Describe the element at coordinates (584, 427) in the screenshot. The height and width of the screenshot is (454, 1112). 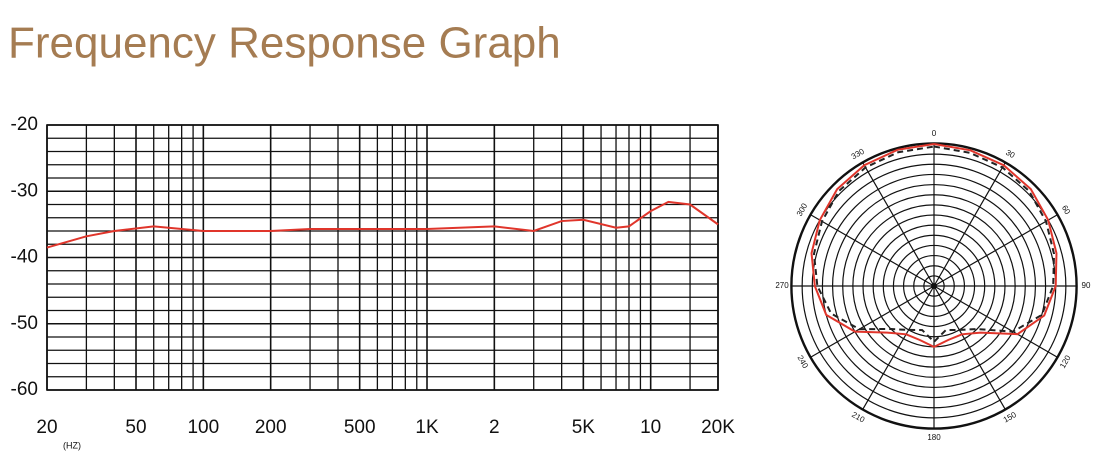
I see `x-tick-label: 5K` at that location.